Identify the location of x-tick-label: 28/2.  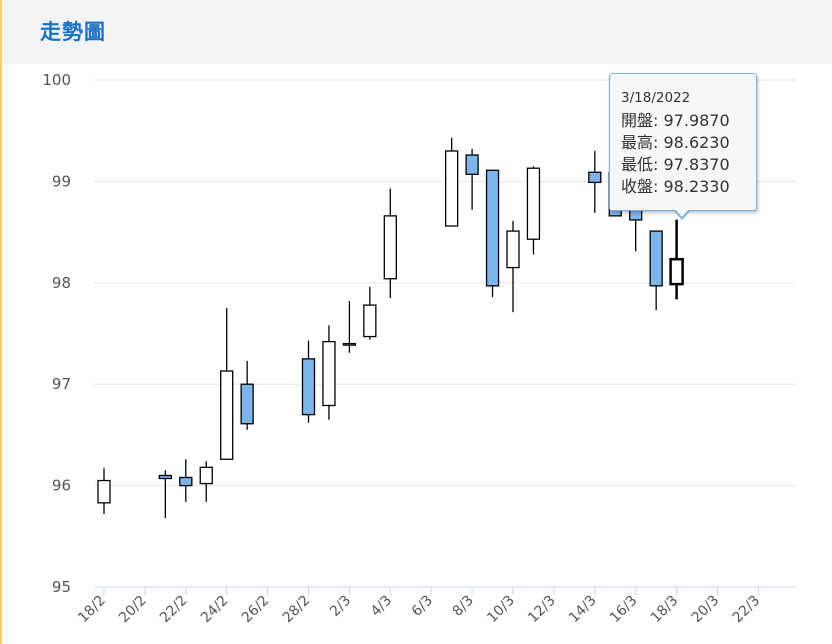
(297, 610).